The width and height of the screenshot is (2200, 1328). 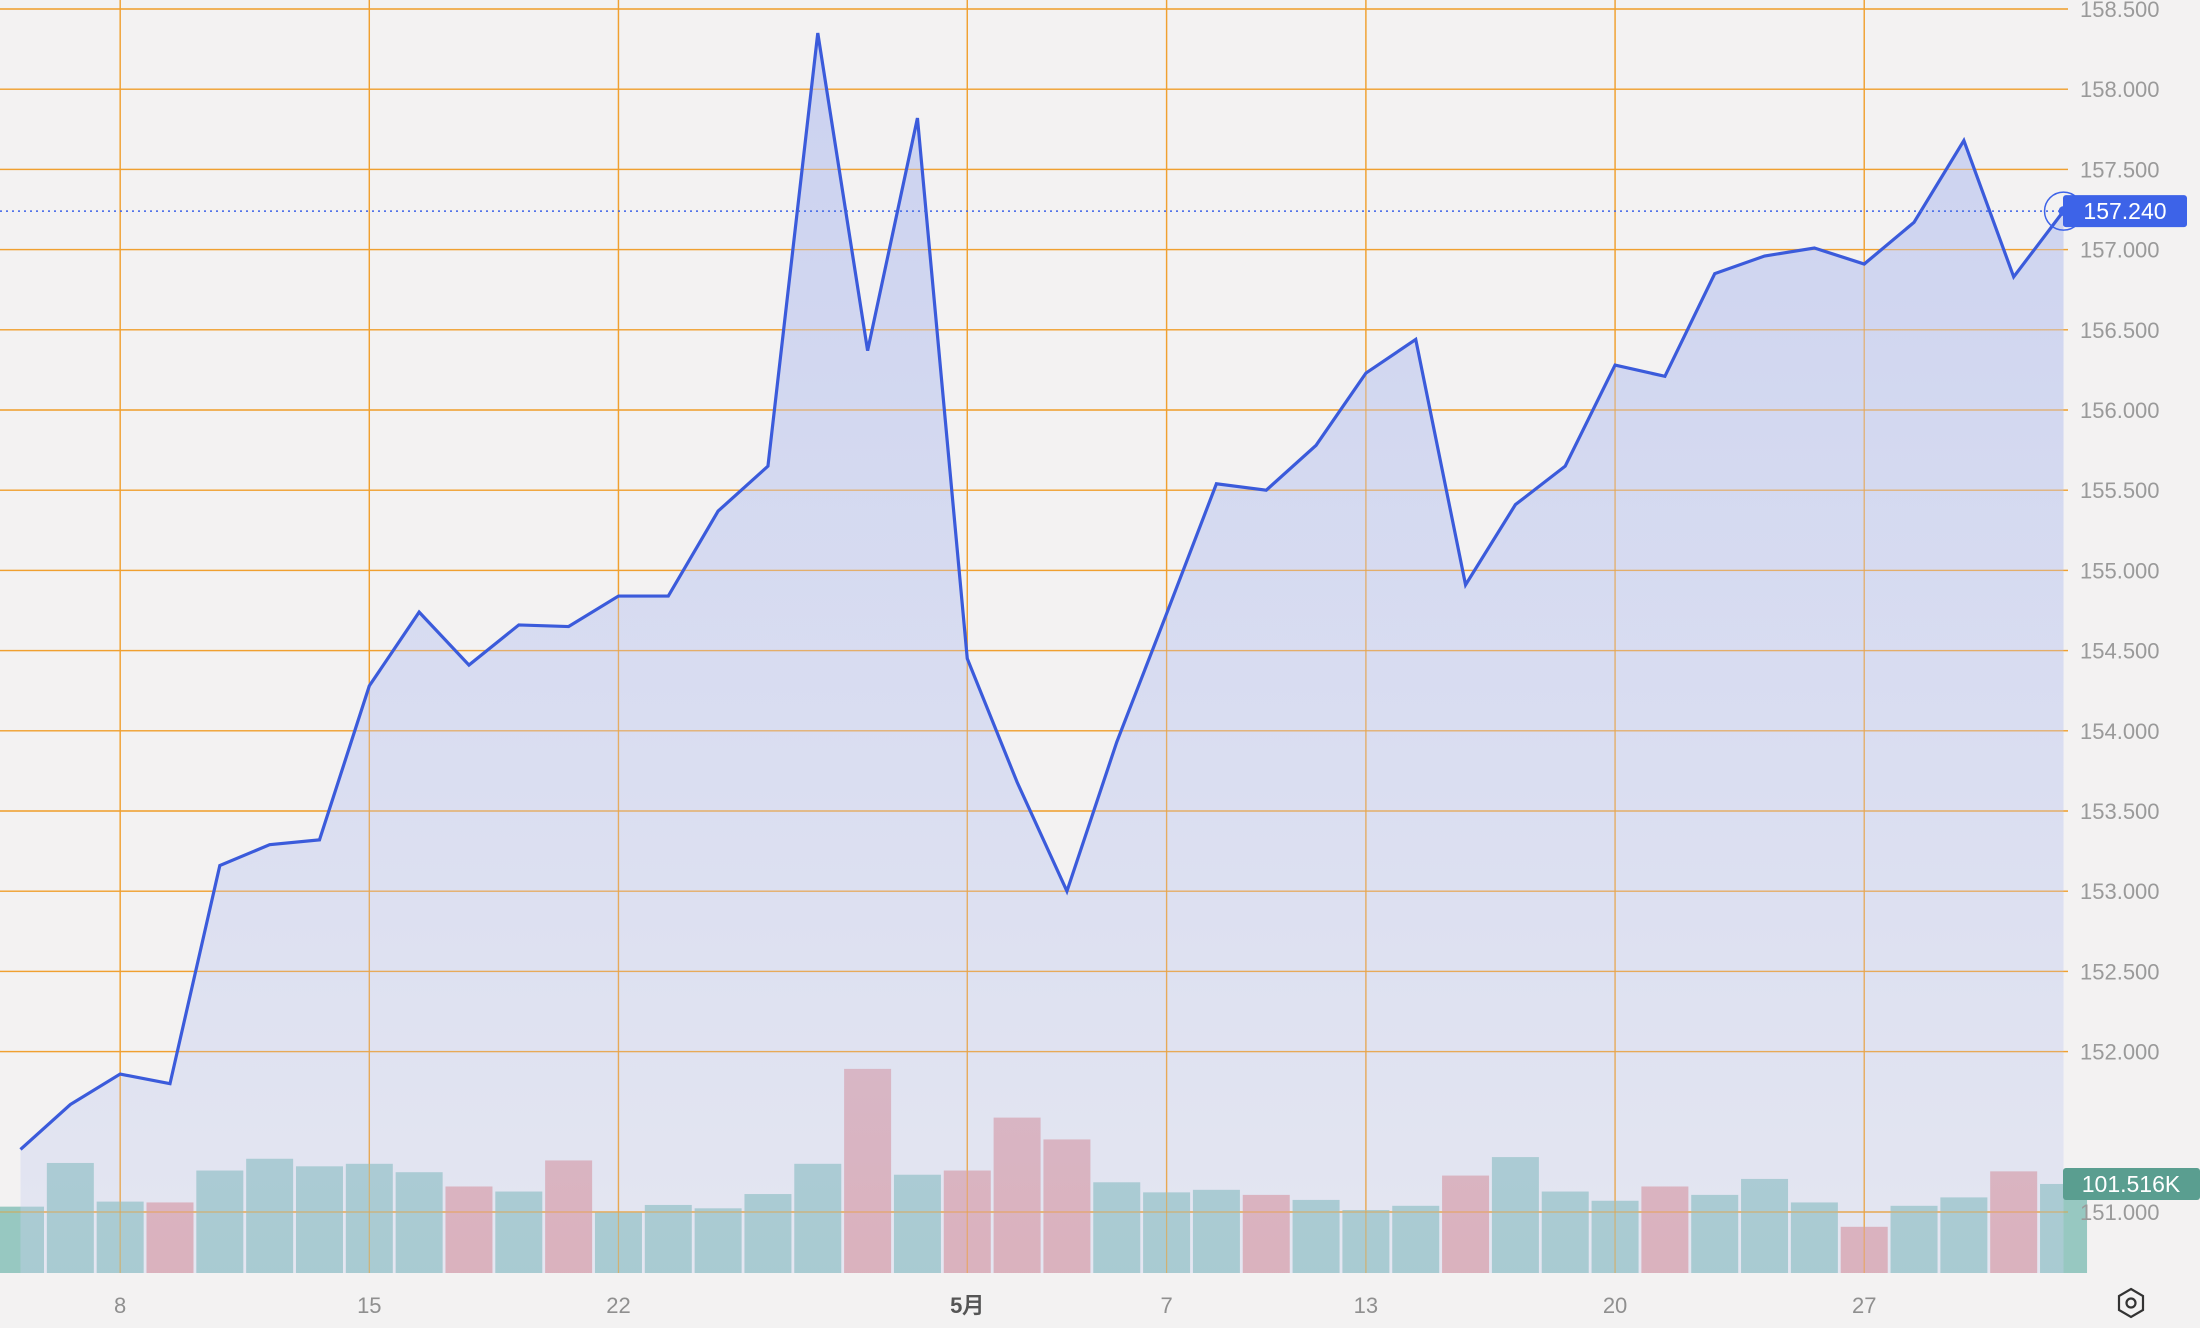 What do you see at coordinates (2120, 1052) in the screenshot?
I see `y-tick-label: 152.000` at bounding box center [2120, 1052].